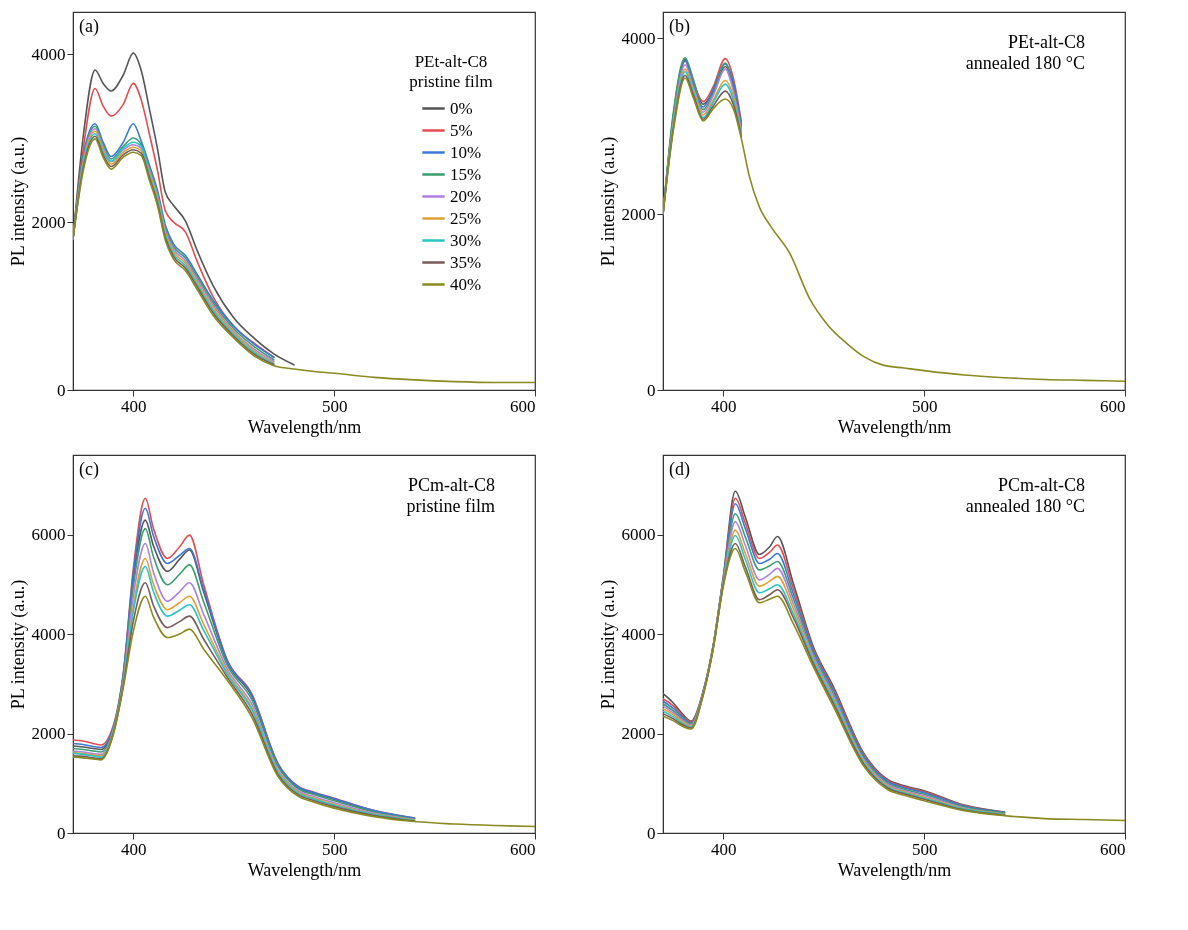 The height and width of the screenshot is (930, 1188). Describe the element at coordinates (466, 284) in the screenshot. I see `legend-label: 40%` at that location.